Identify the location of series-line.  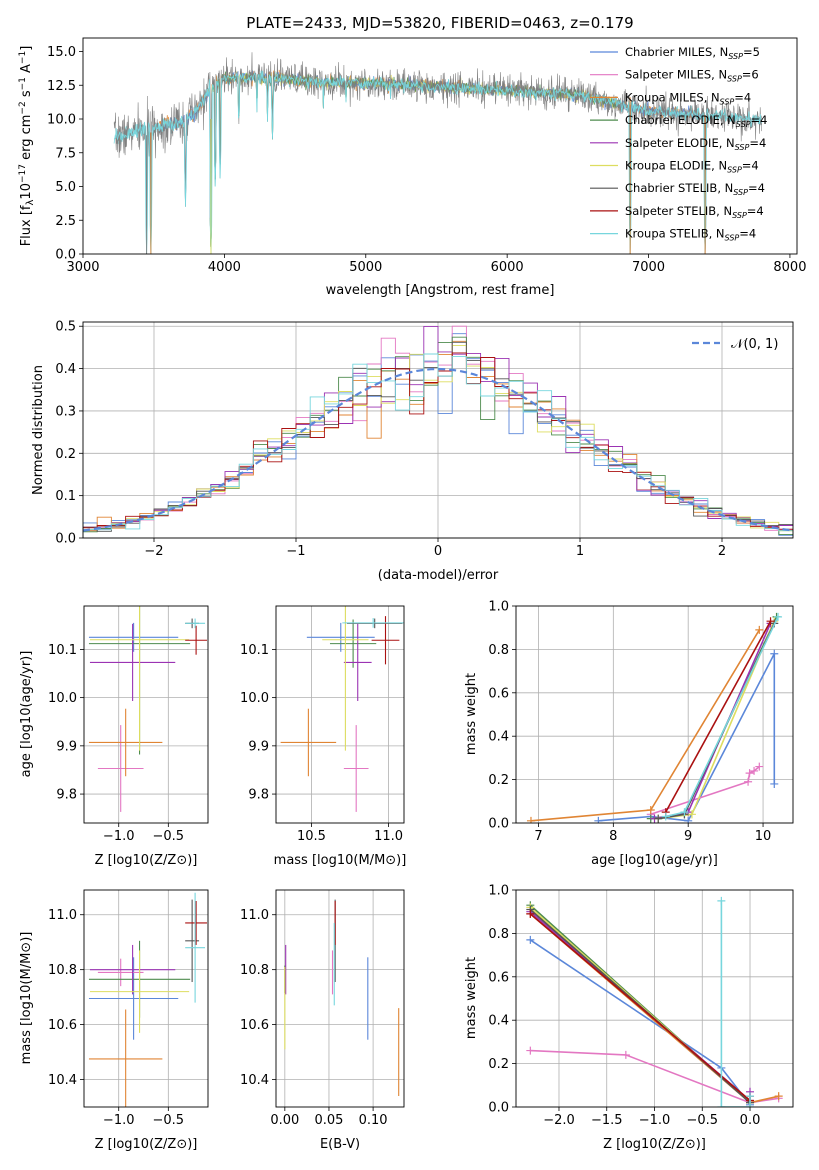
(640, 1006).